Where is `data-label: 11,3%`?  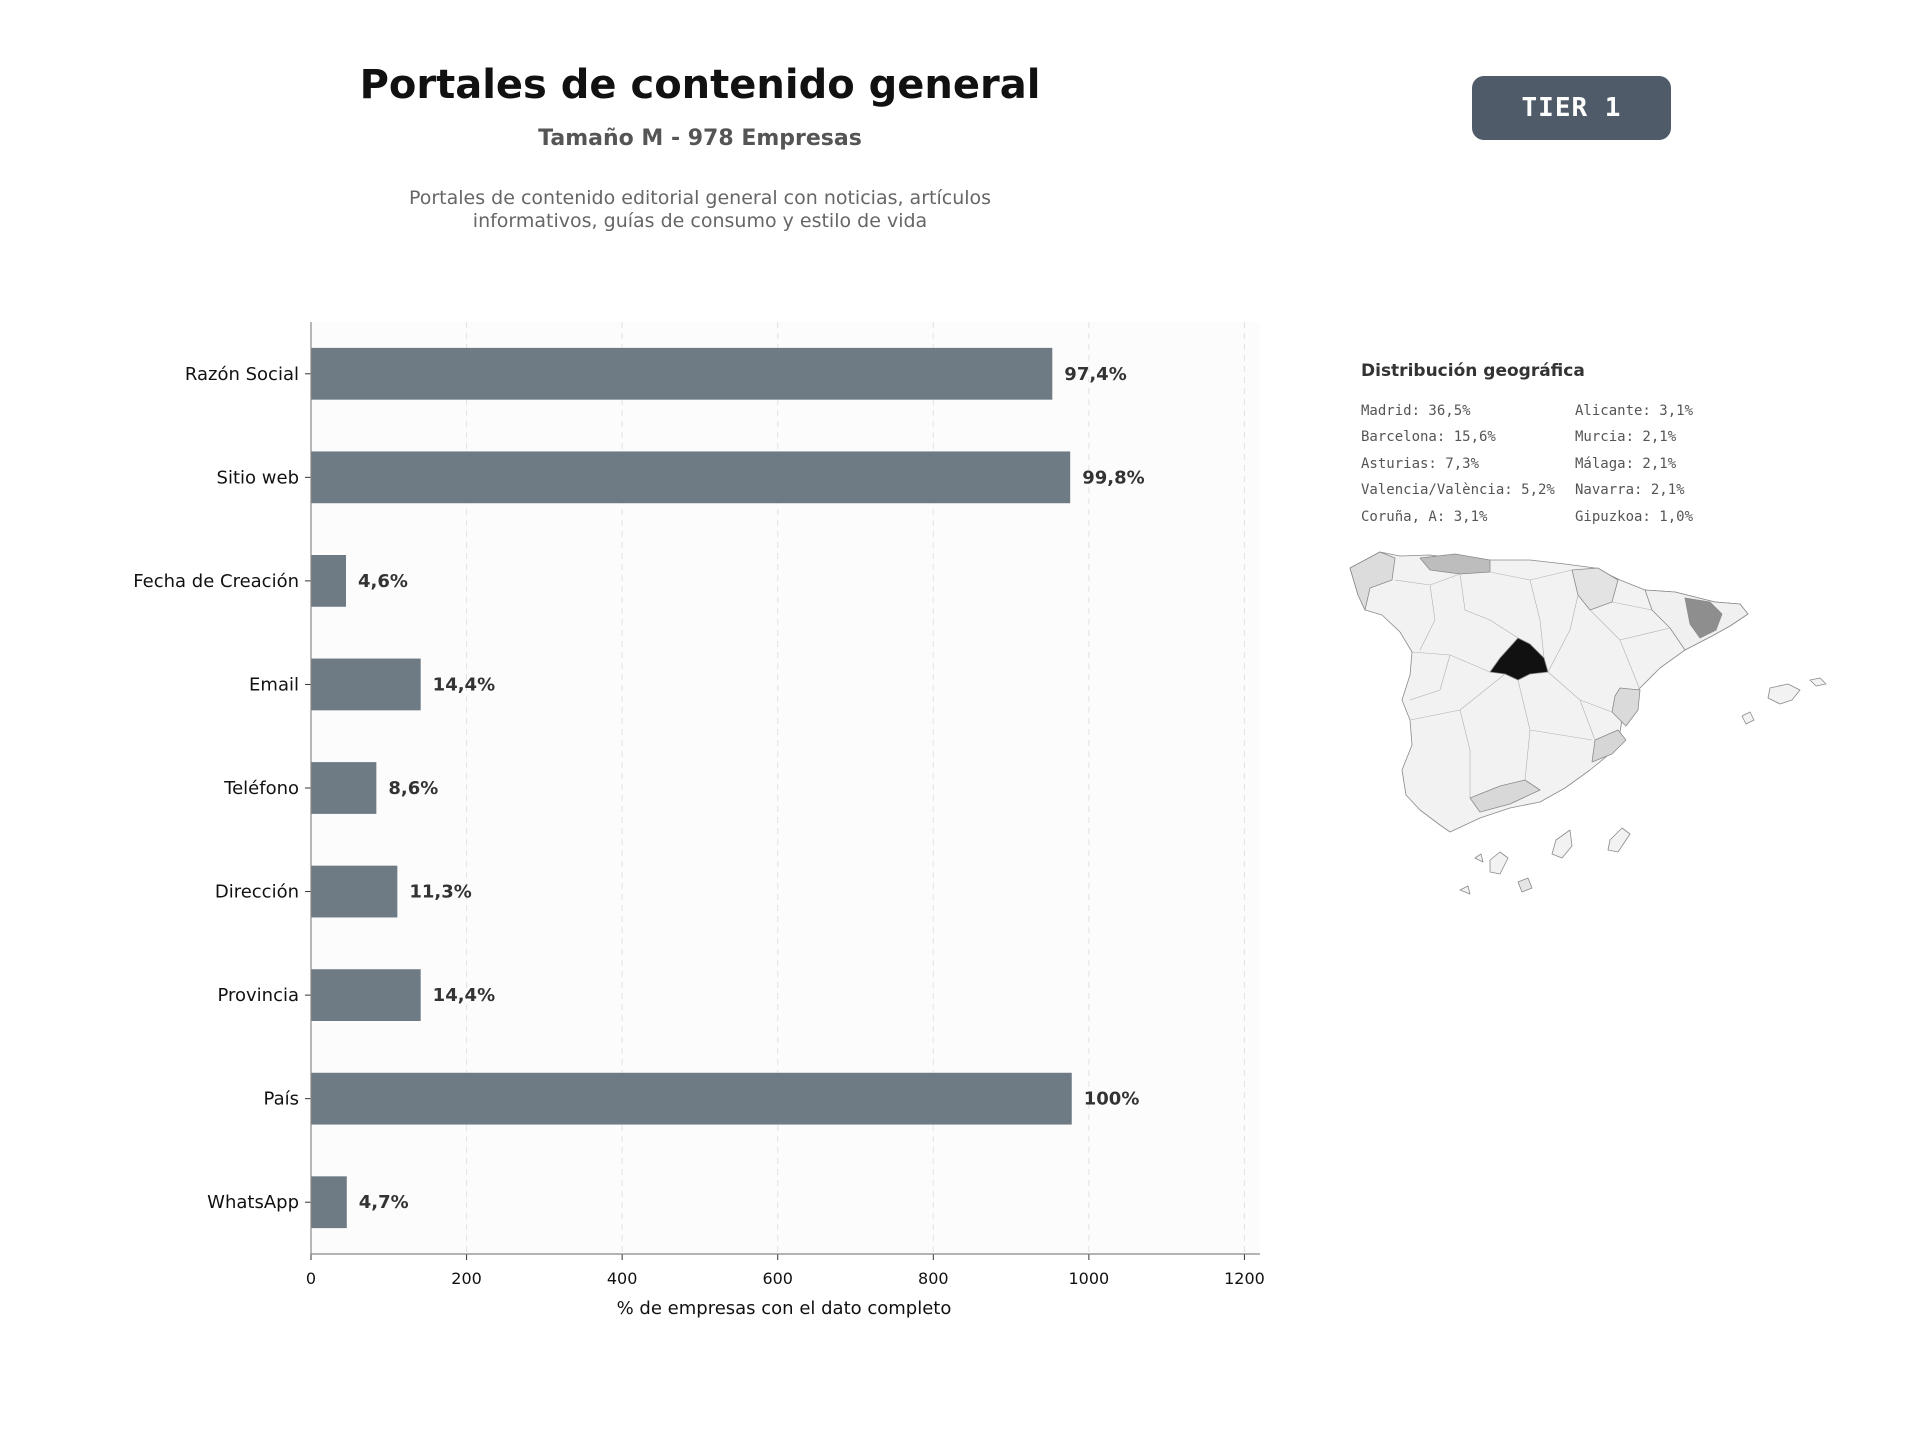
data-label: 11,3% is located at coordinates (440, 892).